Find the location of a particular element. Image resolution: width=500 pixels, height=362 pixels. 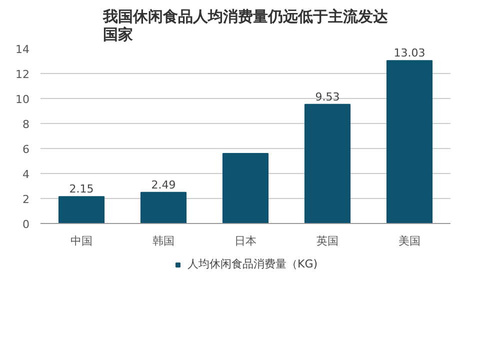

y-tick-label: 6 is located at coordinates (26, 149).